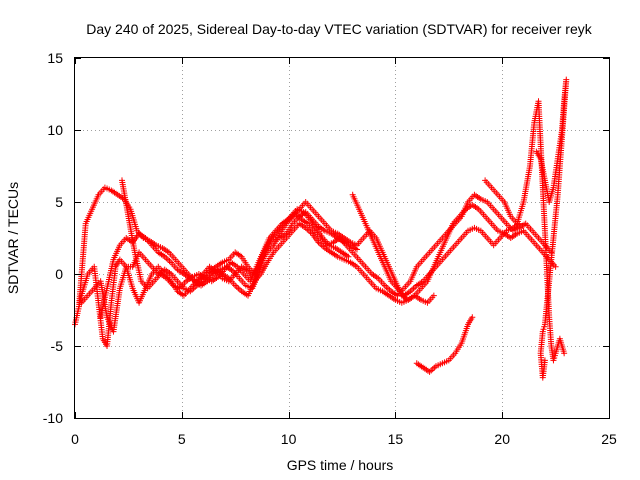 This screenshot has width=640, height=480. I want to click on y-tick-labels: -10 -5 0 5 10 15, so click(53, 238).